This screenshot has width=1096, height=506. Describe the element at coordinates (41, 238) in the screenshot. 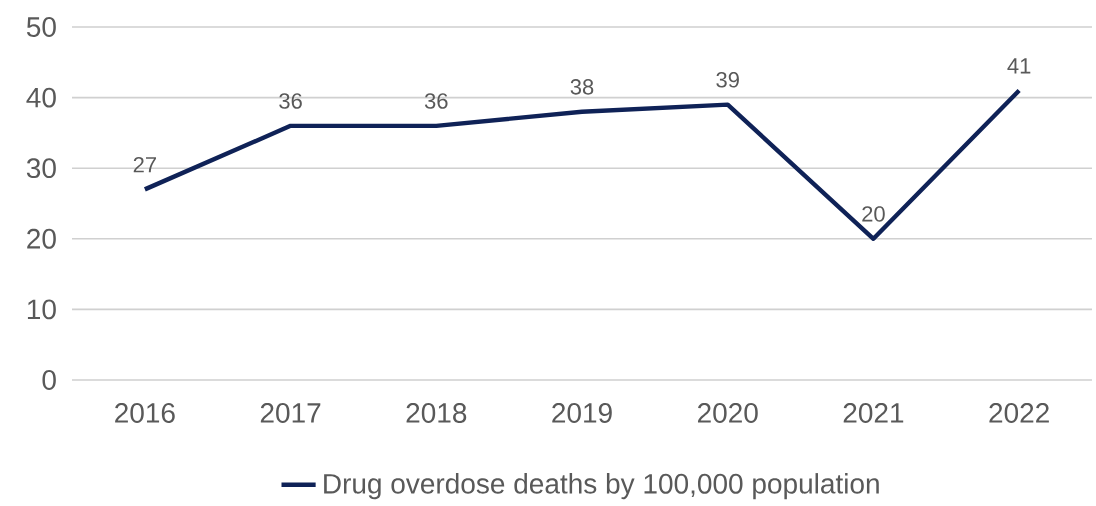

I see `y-tick-label: 20` at that location.